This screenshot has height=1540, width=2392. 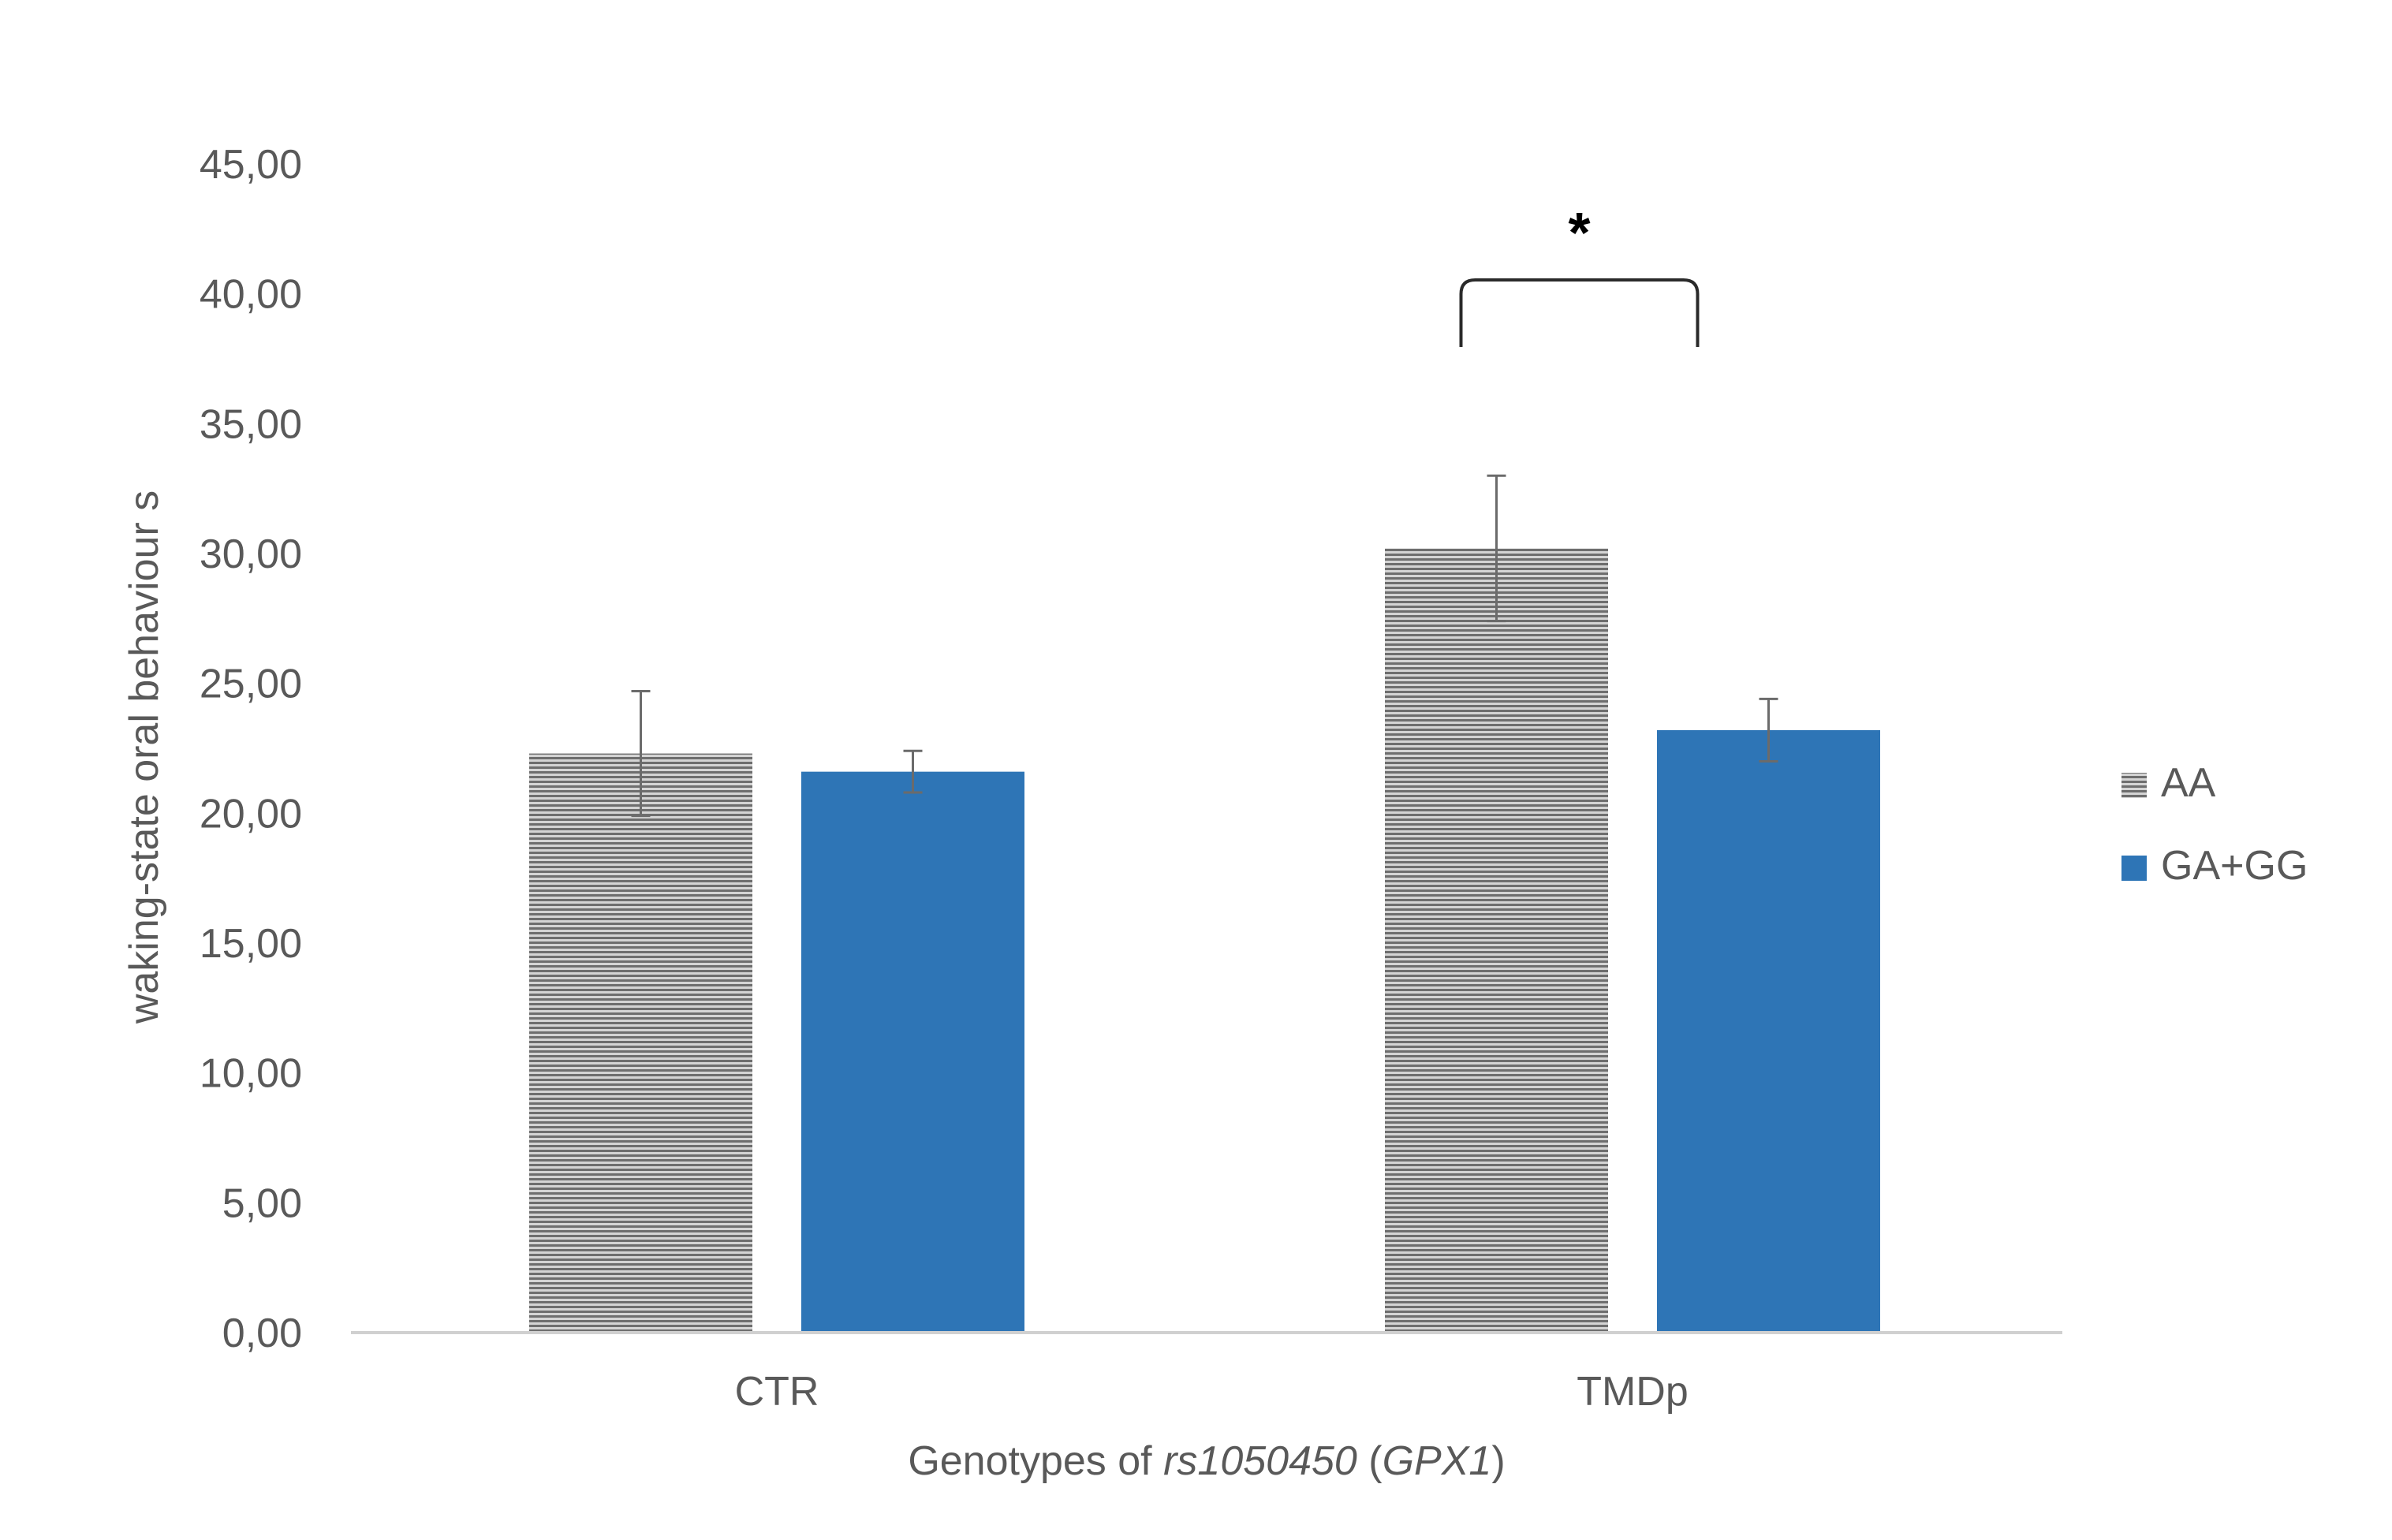 What do you see at coordinates (777, 1392) in the screenshot?
I see `x-tick-label: CTR` at bounding box center [777, 1392].